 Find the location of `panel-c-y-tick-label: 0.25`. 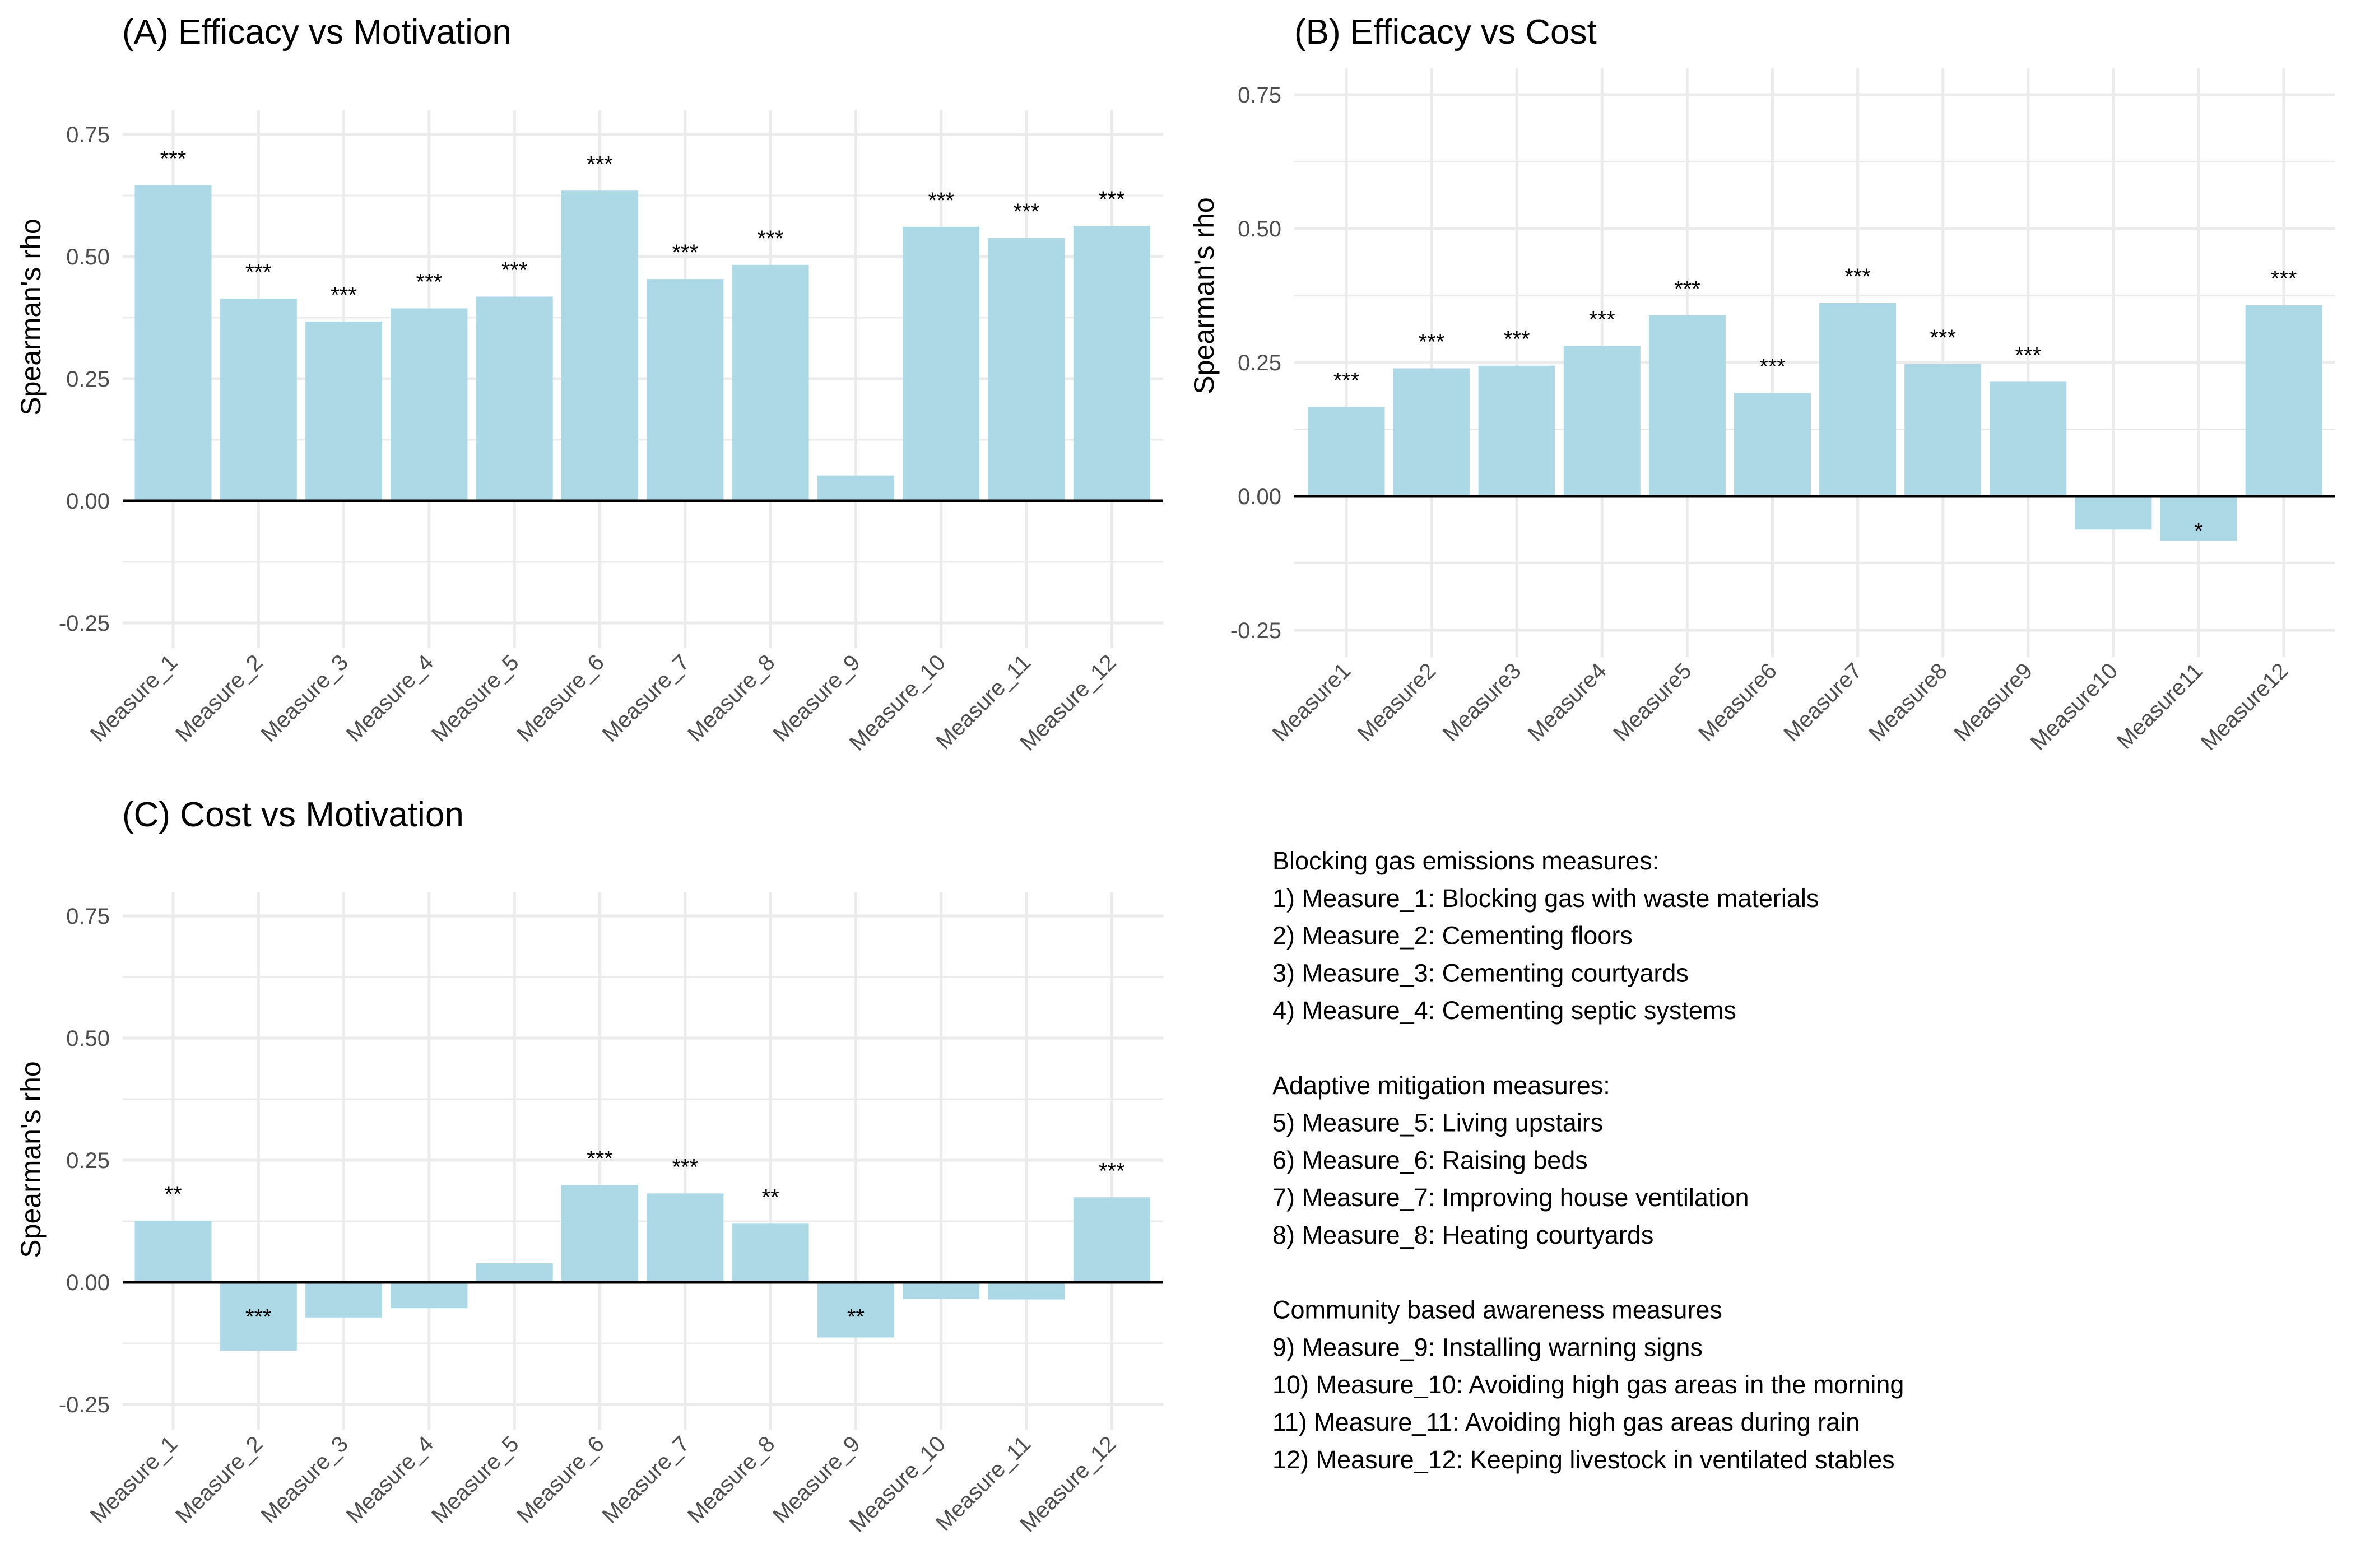

panel-c-y-tick-label: 0.25 is located at coordinates (88, 1161).